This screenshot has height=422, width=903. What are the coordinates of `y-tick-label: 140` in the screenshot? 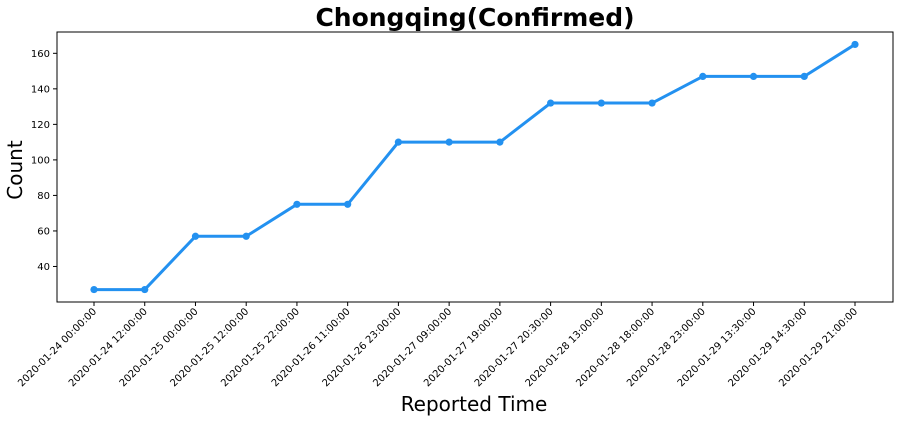 It's located at (40, 89).